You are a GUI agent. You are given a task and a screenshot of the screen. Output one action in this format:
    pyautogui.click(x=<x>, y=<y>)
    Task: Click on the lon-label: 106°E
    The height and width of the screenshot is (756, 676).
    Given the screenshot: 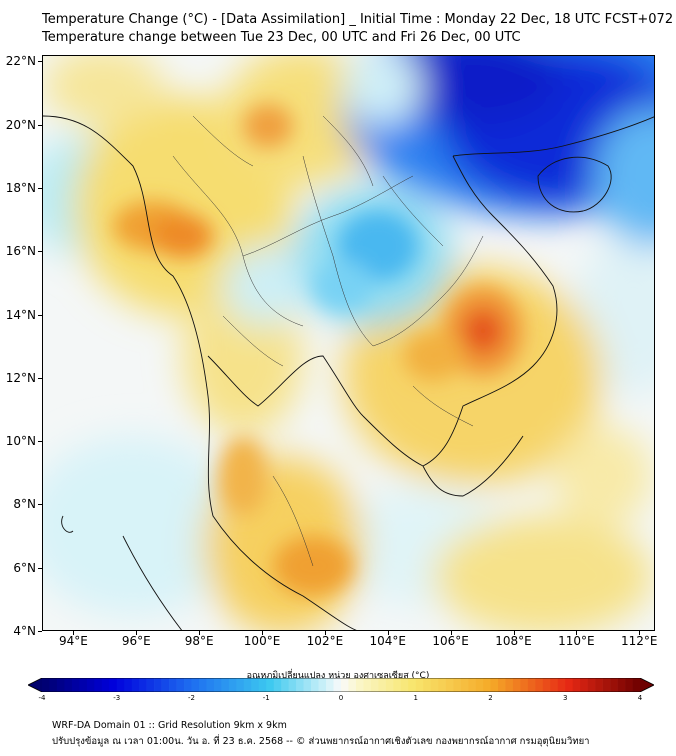 What is the action you would take?
    pyautogui.click(x=450, y=641)
    